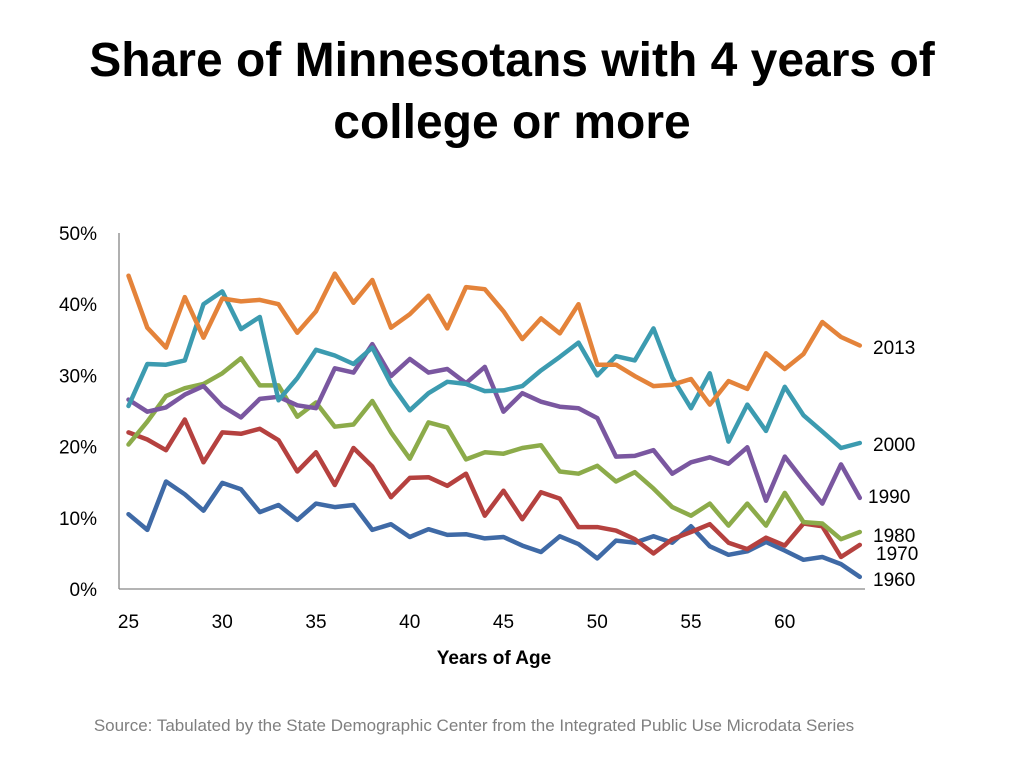 The image size is (1024, 768). I want to click on x-tick-label: 55, so click(690, 622).